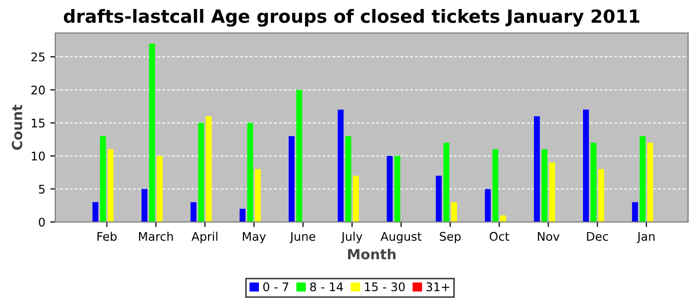 The height and width of the screenshot is (300, 700). Describe the element at coordinates (38, 123) in the screenshot. I see `y-tick-label: 15` at that location.